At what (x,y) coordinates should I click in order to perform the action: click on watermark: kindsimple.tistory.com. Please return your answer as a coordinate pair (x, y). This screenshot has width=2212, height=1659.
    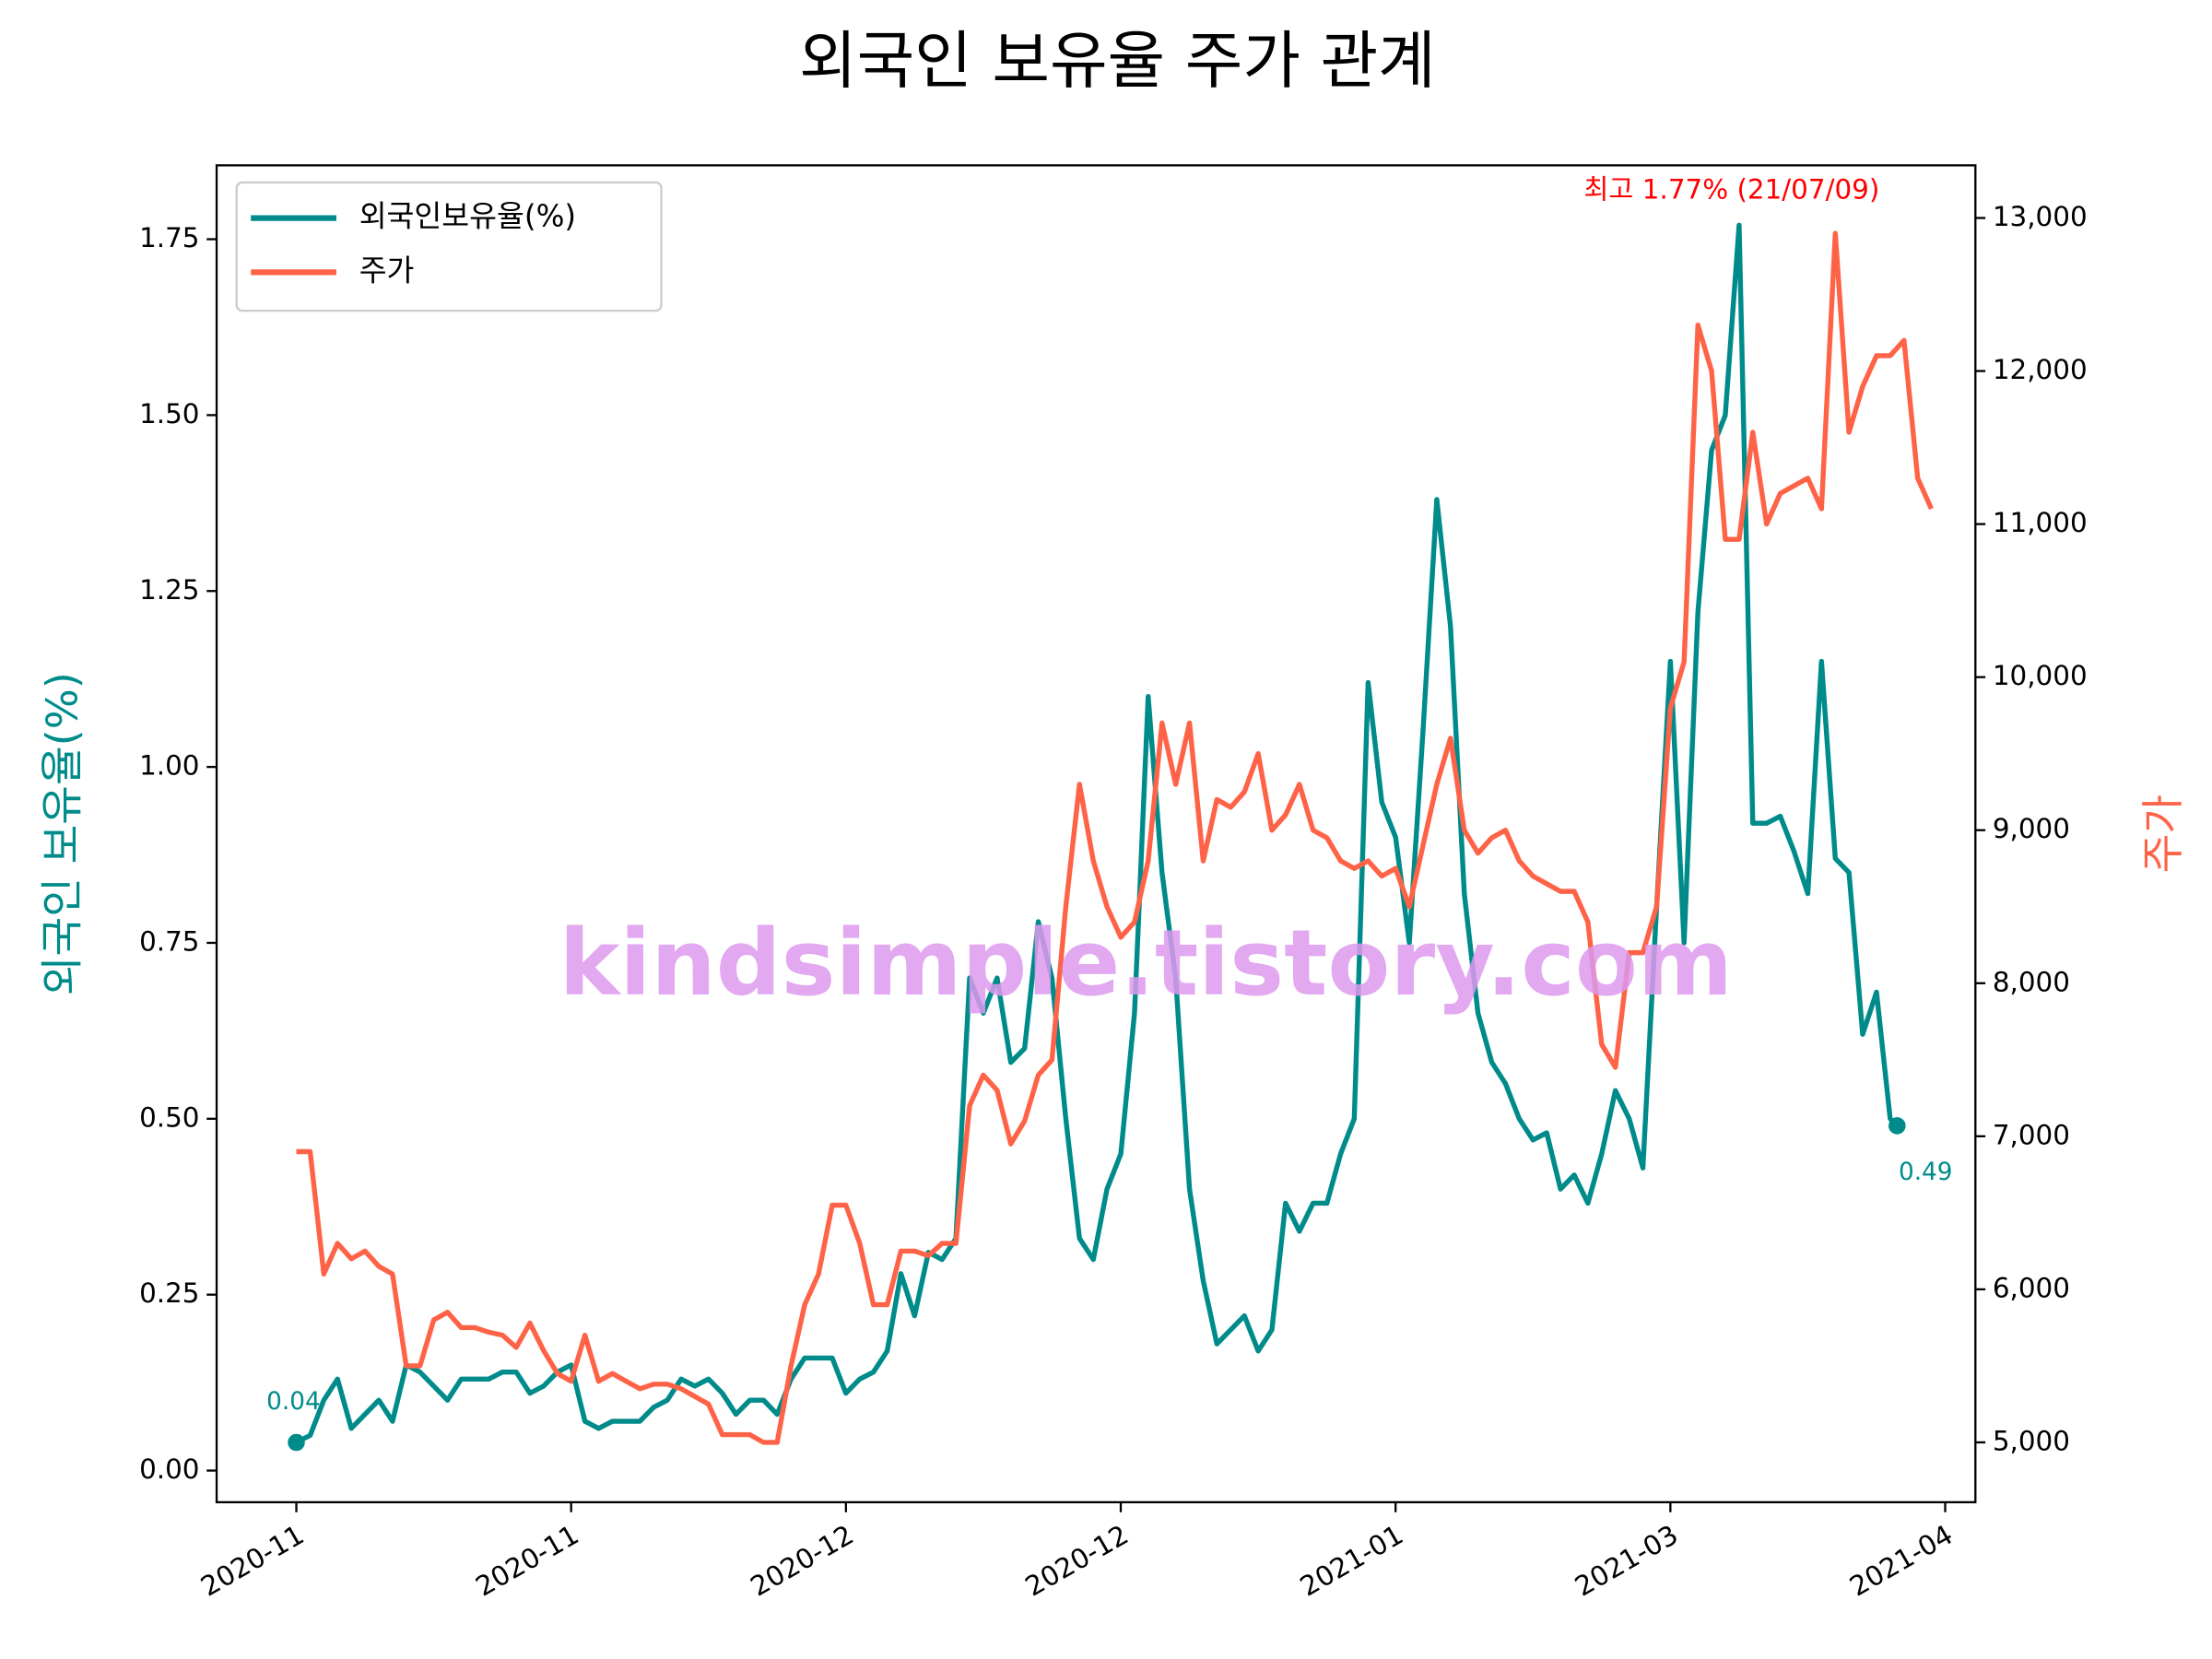
    Looking at the image, I should click on (1146, 964).